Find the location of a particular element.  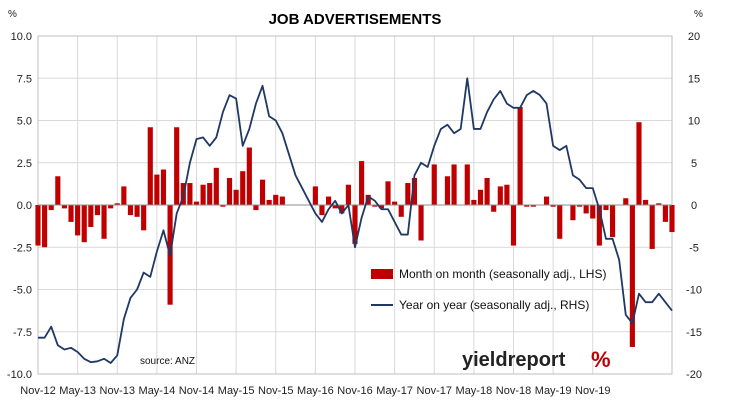

right-tick-label: -10 is located at coordinates (694, 291).